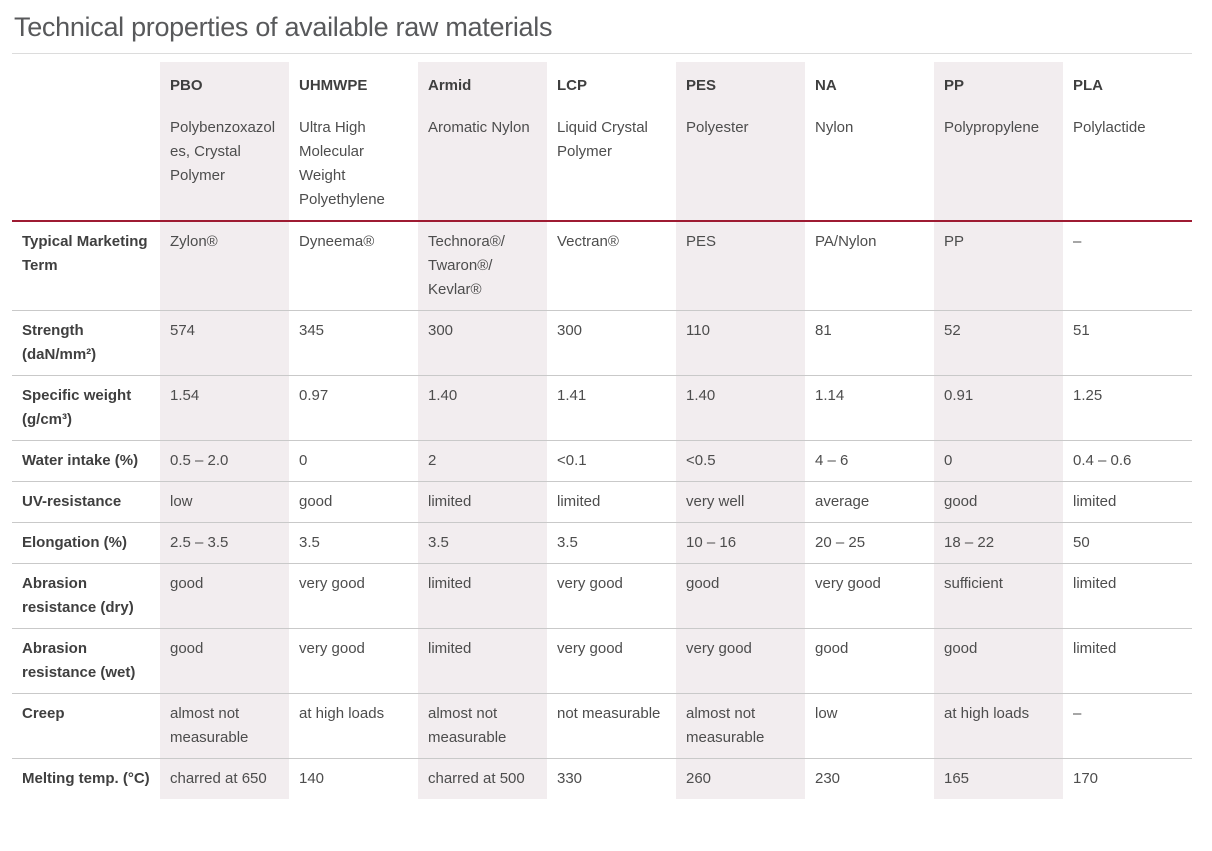 The image size is (1212, 851). I want to click on row-label: Melting temp. (°C), so click(86, 778).